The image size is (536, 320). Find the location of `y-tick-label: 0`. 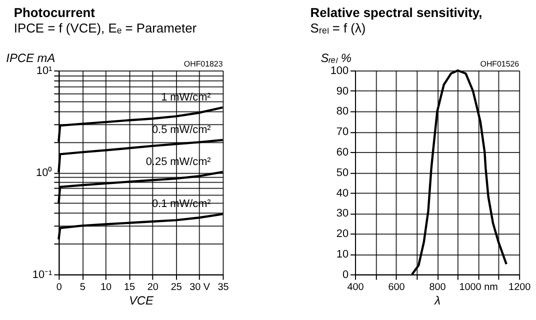

y-tick-label: 0 is located at coordinates (345, 274).